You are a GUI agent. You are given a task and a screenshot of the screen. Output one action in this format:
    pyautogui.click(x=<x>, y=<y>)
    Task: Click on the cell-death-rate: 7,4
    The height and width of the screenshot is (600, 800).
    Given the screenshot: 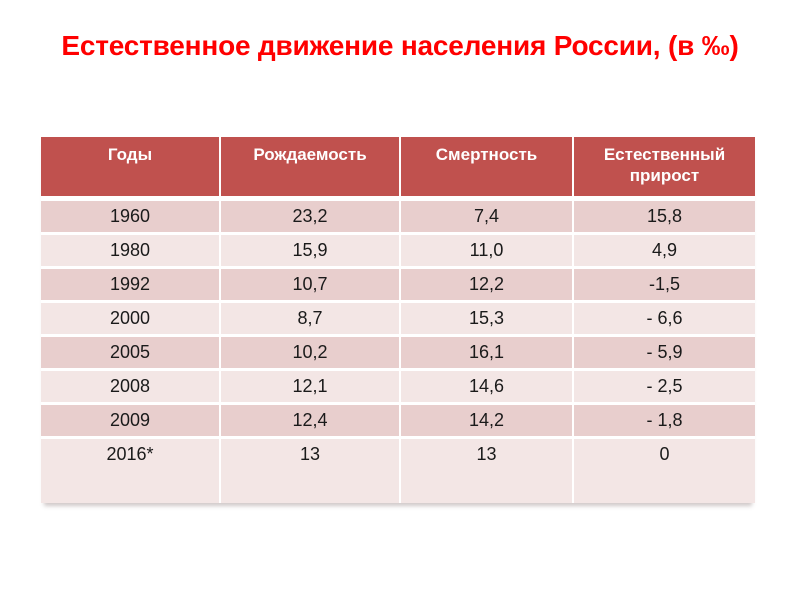 What is the action you would take?
    pyautogui.click(x=486, y=215)
    